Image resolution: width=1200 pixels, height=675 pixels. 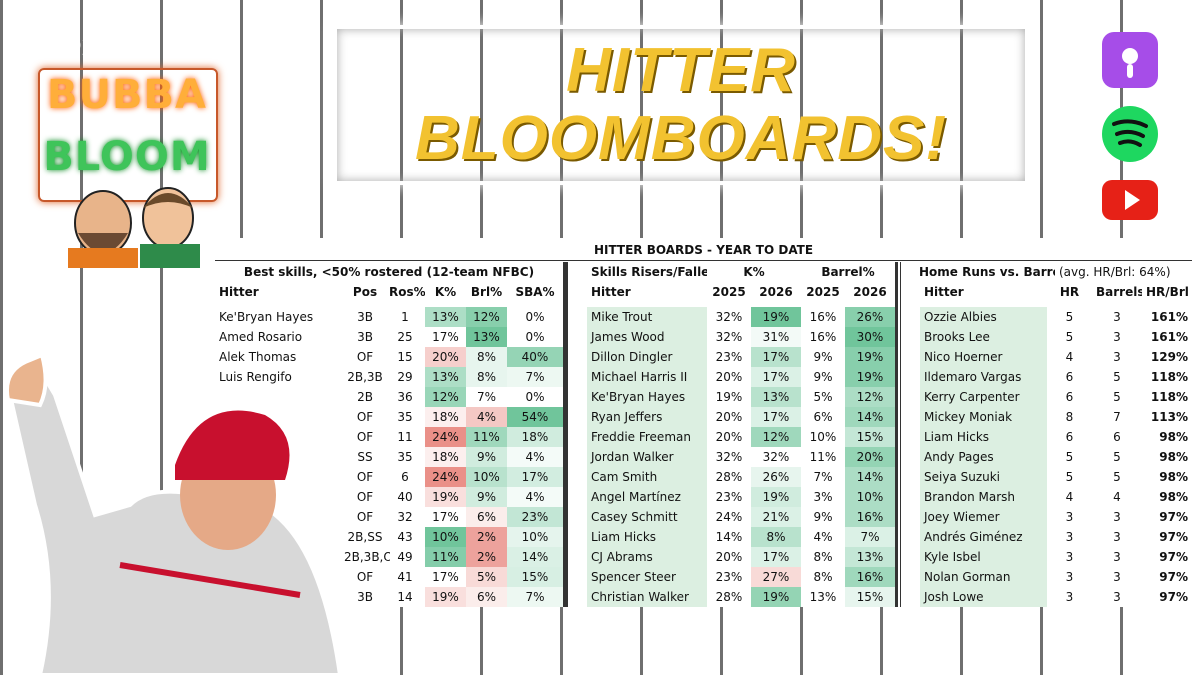 I want to click on table-cell: Spencer Steer, so click(x=647, y=577).